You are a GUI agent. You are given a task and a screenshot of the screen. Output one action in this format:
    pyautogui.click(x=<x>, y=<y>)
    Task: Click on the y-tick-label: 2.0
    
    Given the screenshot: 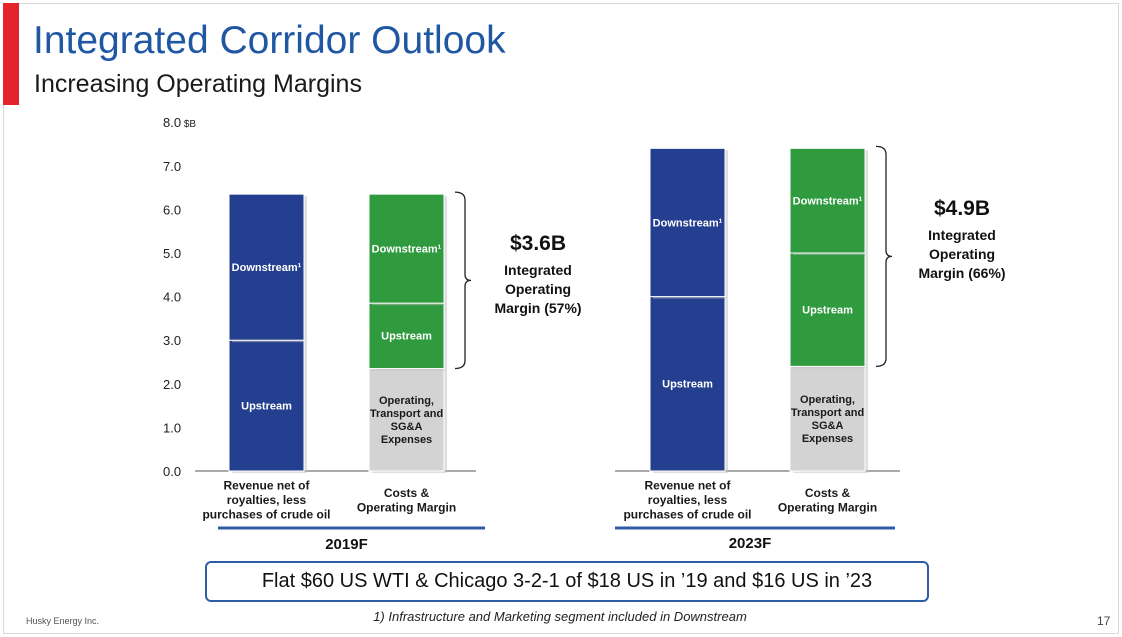 What is the action you would take?
    pyautogui.click(x=172, y=384)
    